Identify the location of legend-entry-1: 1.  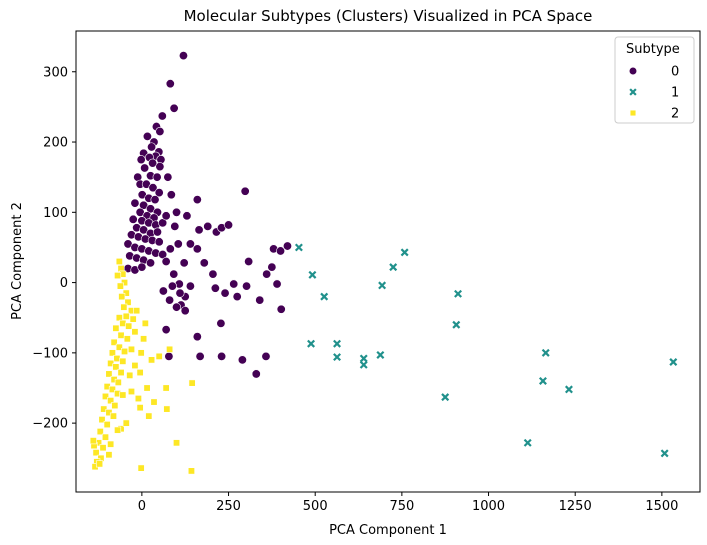
(654, 93).